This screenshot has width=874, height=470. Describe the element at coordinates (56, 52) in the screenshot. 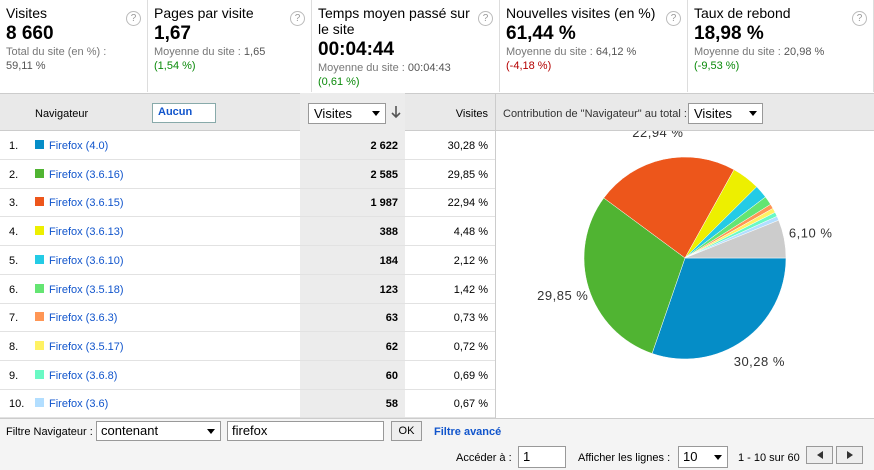

I see `metric-note-label: Total du site (en %) :` at that location.